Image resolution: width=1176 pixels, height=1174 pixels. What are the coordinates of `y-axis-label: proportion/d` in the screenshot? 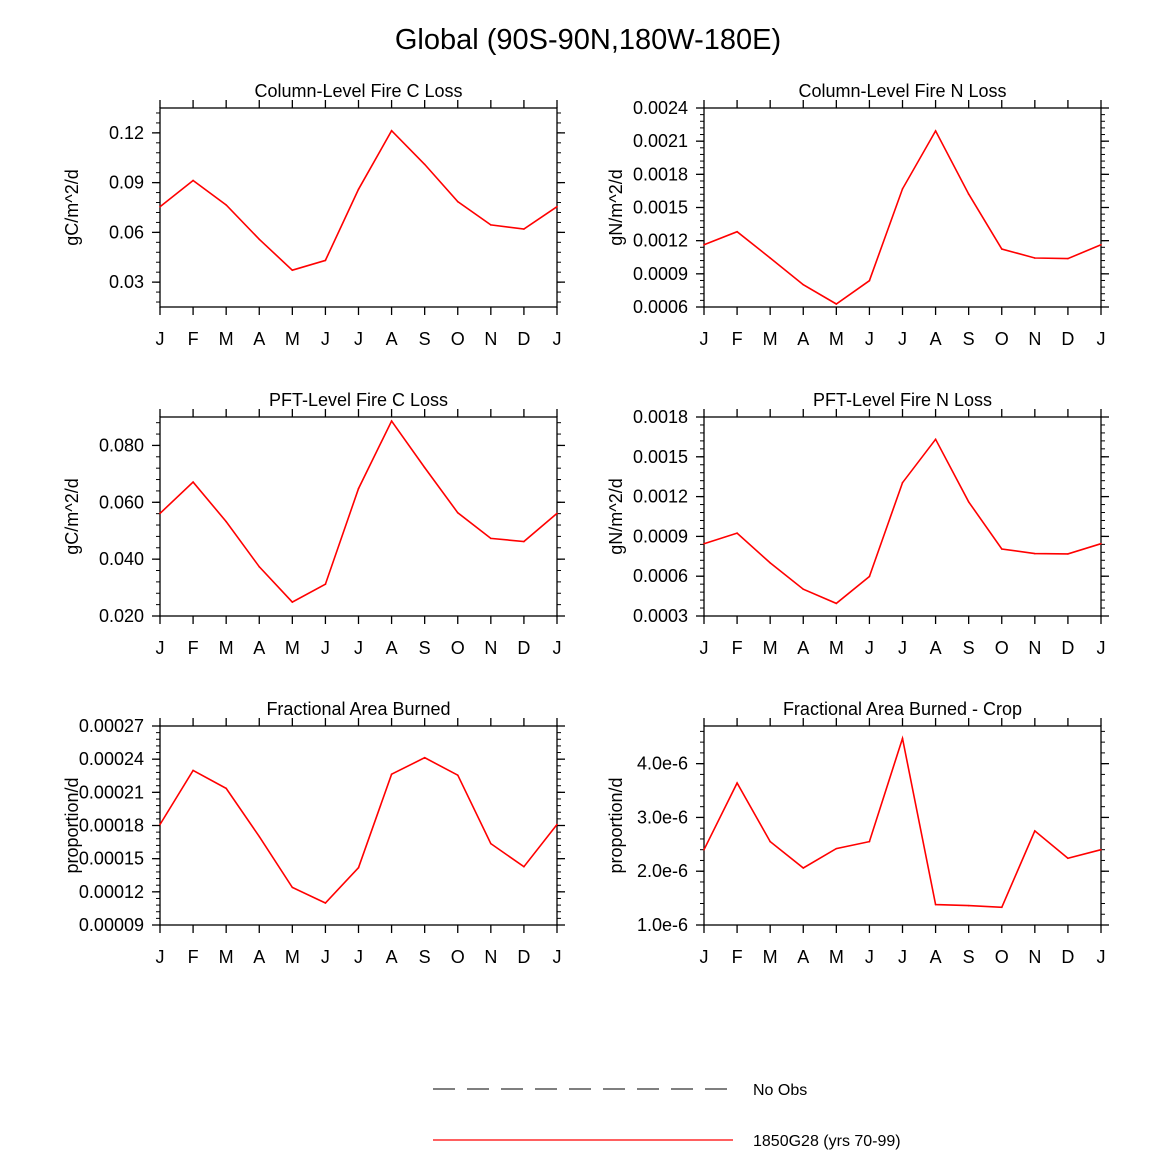 It's located at (72, 825).